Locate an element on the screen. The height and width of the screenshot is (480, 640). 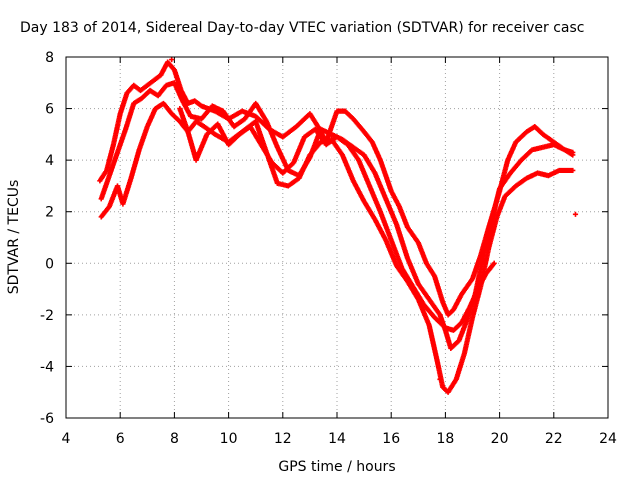
x-tick-label: 18 is located at coordinates (445, 439).